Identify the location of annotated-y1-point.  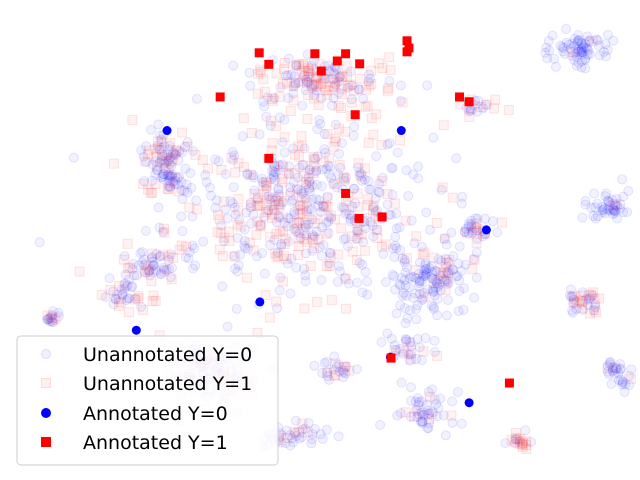
(220, 97).